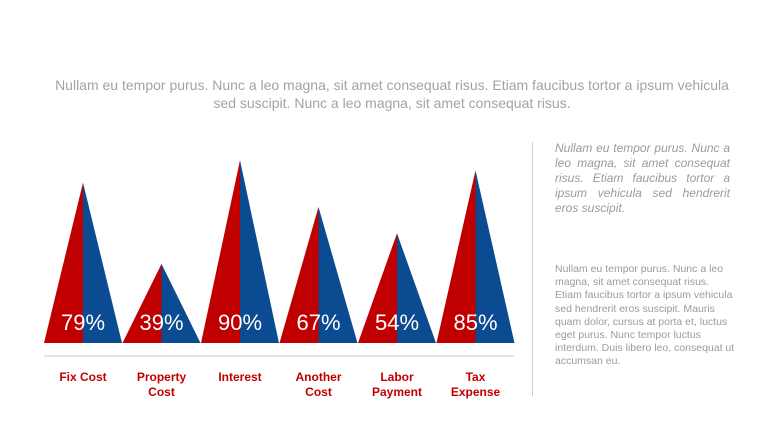  Describe the element at coordinates (397, 392) in the screenshot. I see `category-label: Payment` at that location.